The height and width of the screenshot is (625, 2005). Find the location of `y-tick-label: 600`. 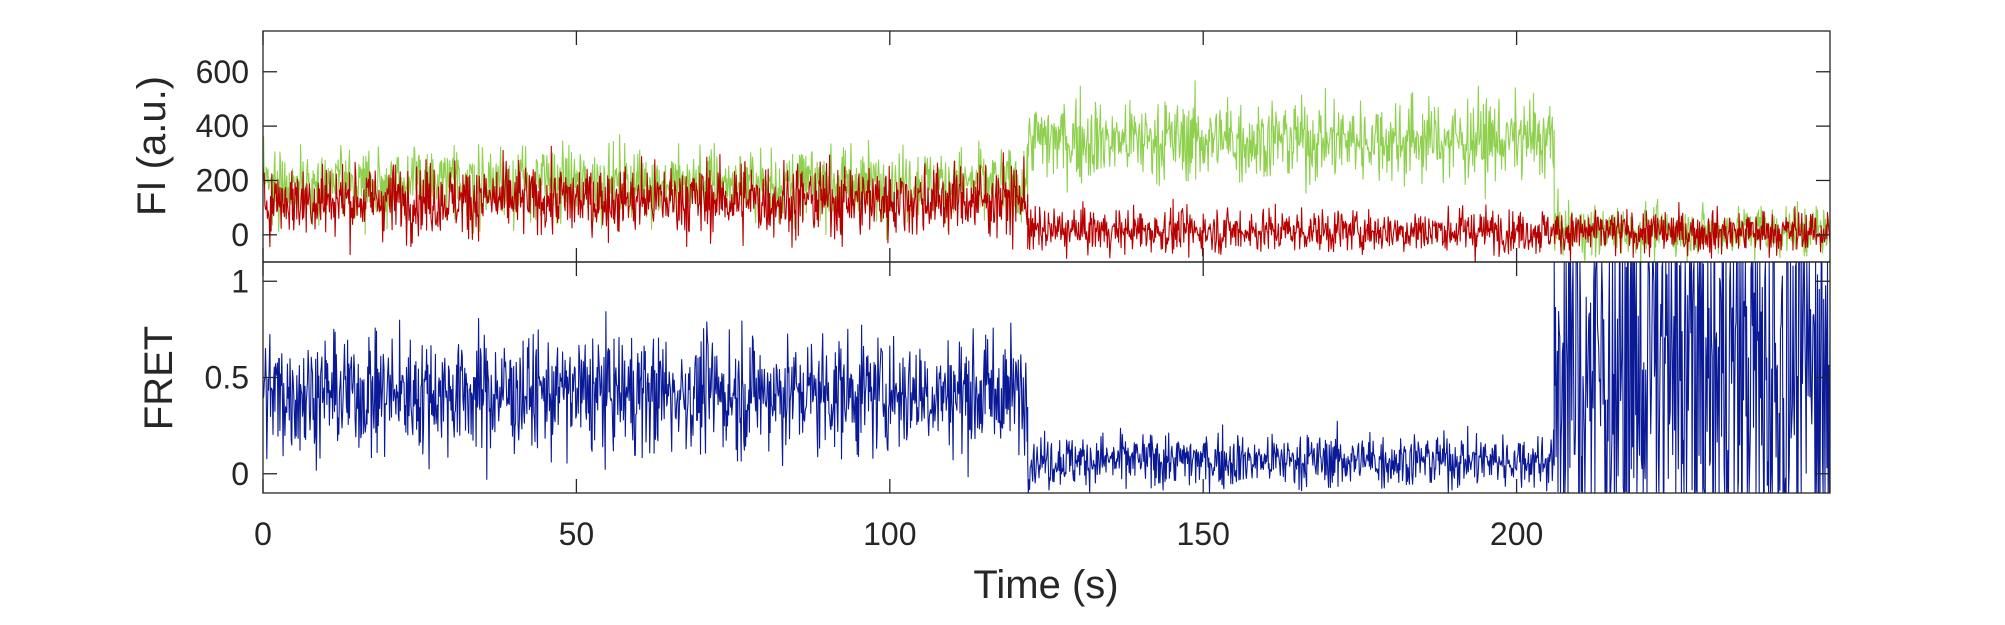

y-tick-label: 600 is located at coordinates (222, 72).